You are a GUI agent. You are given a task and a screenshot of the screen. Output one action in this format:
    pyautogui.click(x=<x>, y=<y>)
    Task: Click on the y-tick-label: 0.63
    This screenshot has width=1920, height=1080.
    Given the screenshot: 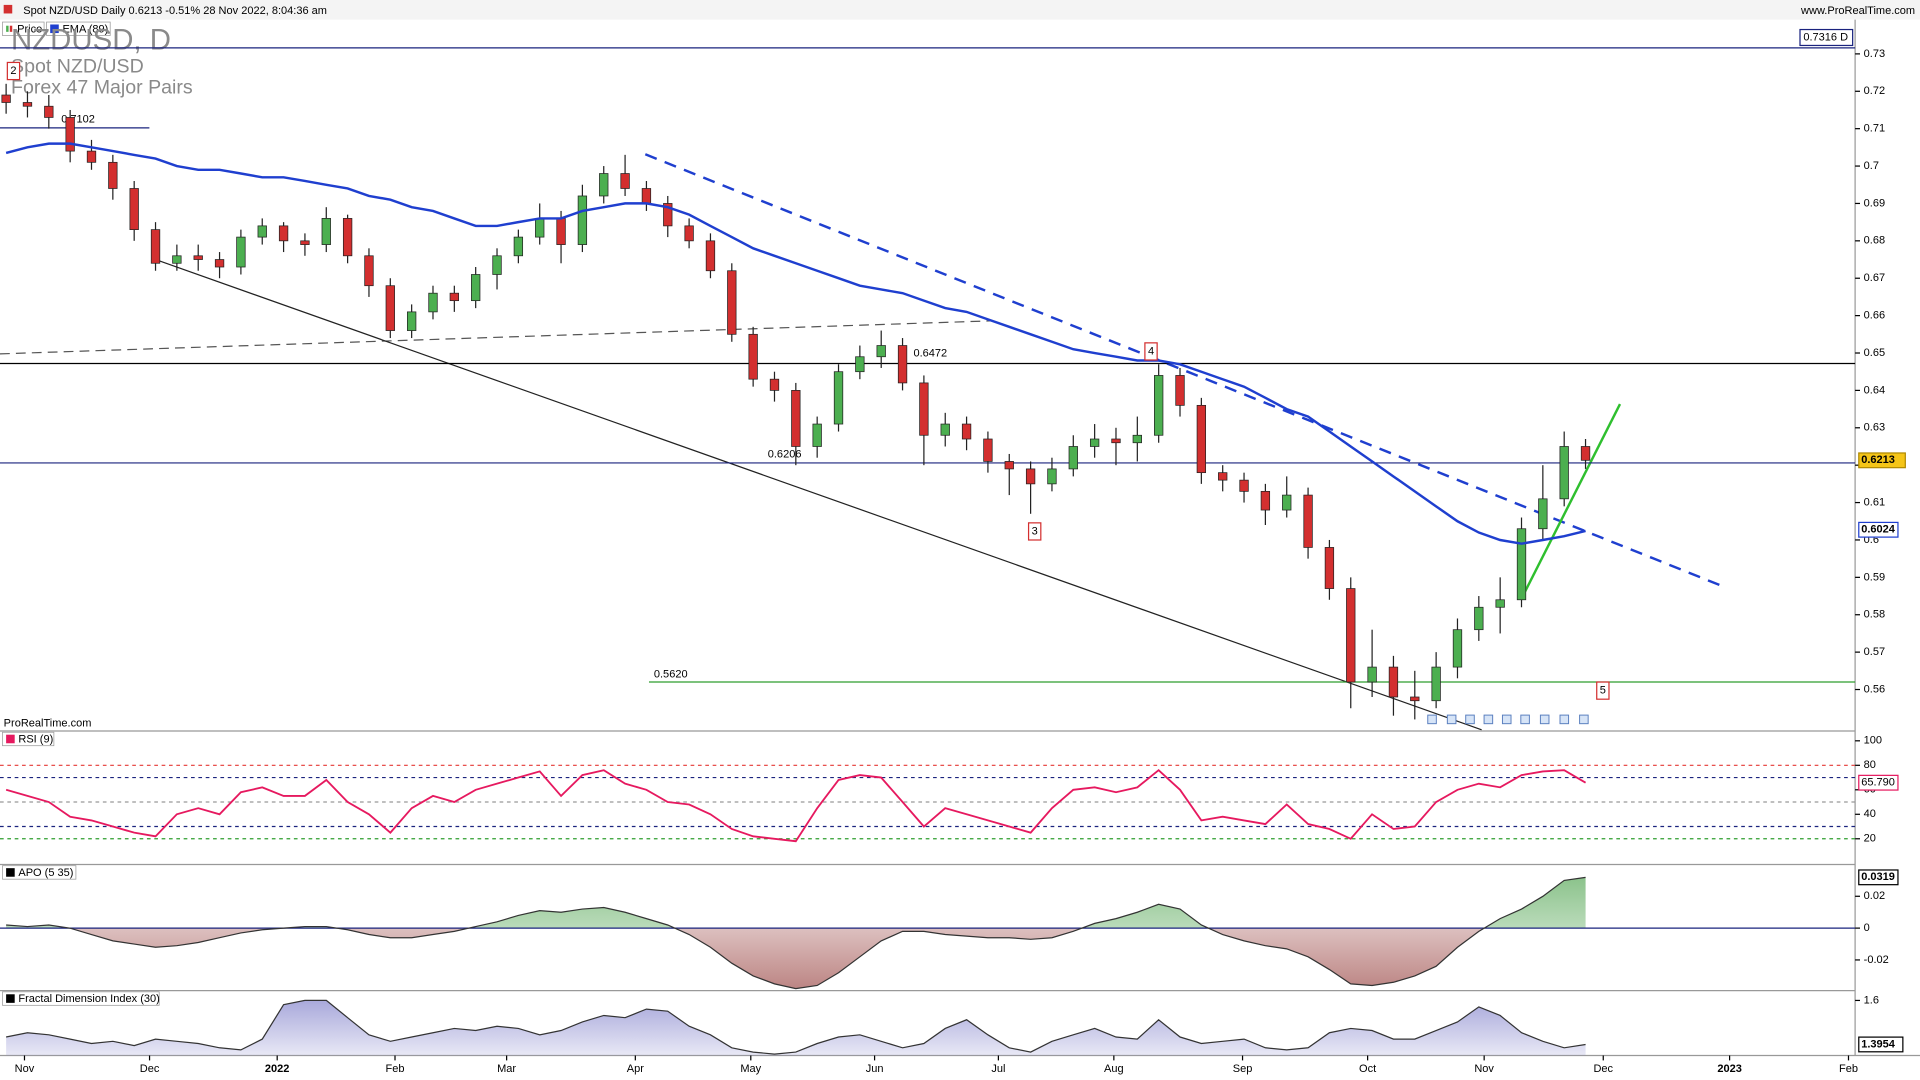 What is the action you would take?
    pyautogui.click(x=1874, y=428)
    